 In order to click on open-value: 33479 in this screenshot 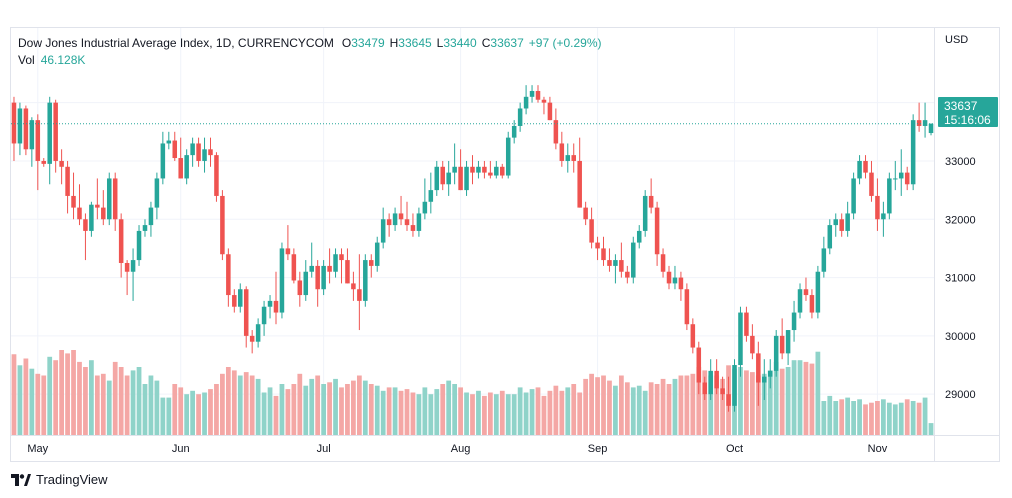, I will do `click(368, 43)`.